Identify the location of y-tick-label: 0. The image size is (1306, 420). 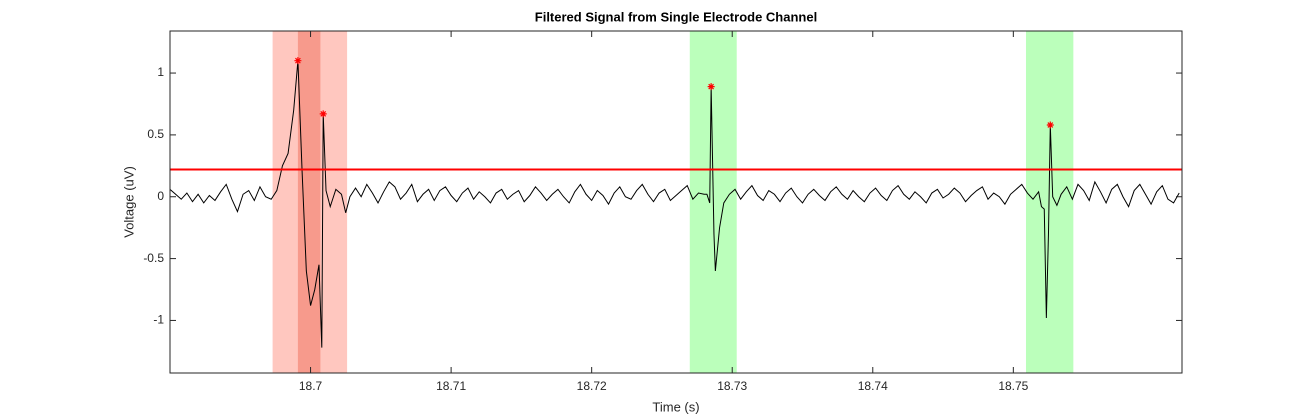
(160, 196).